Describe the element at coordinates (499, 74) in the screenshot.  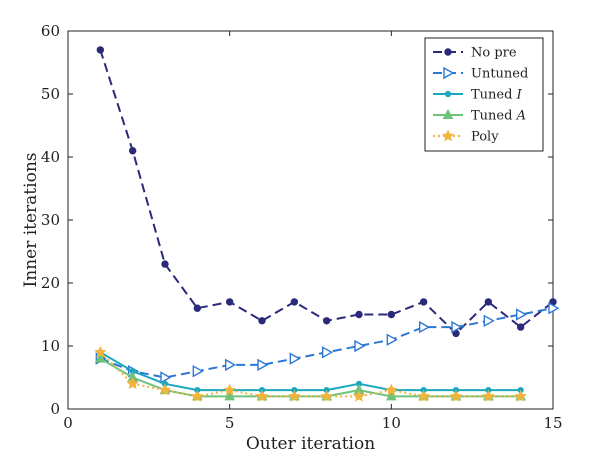
I see `legend-label: Untuned` at that location.